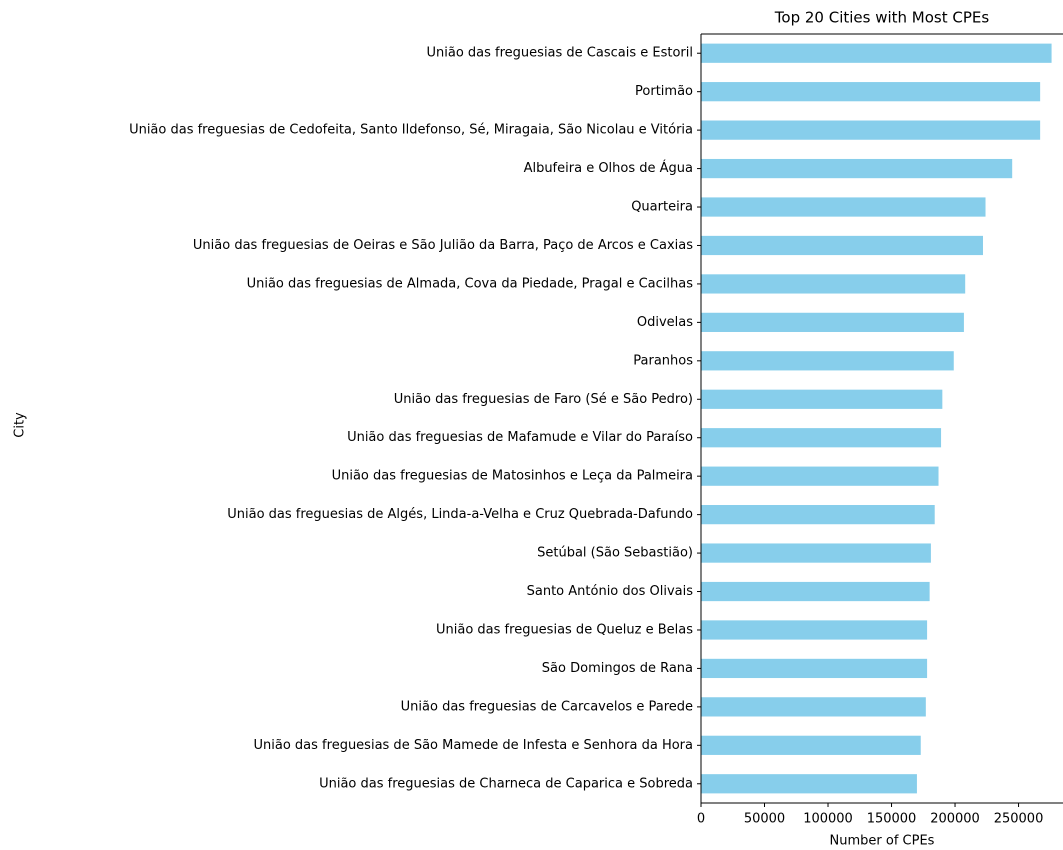  I want to click on x-tick-label: 0, so click(701, 819).